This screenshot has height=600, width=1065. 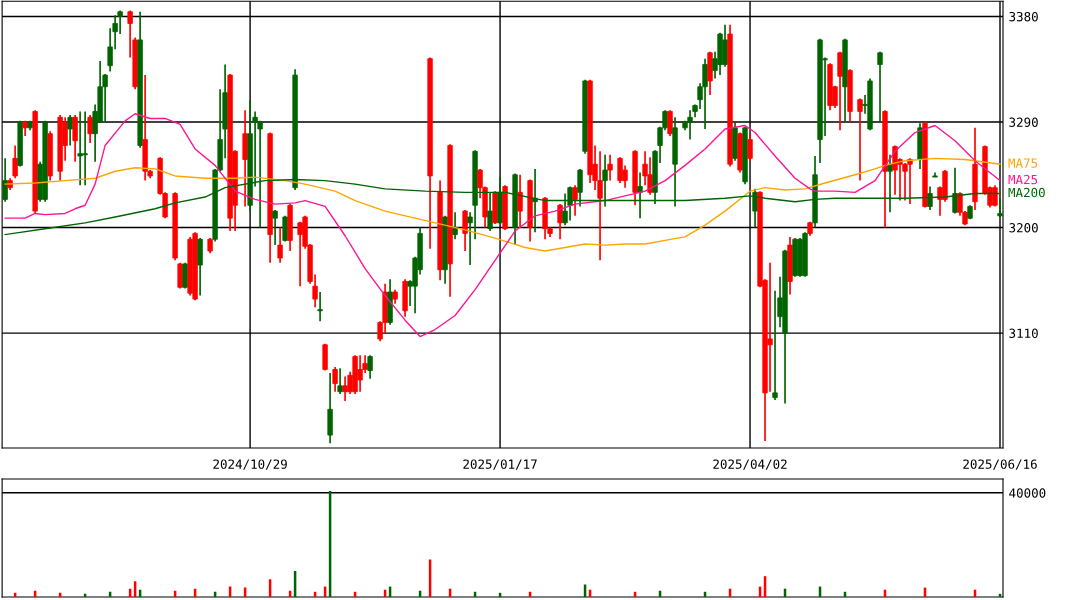 What do you see at coordinates (1023, 163) in the screenshot?
I see `series-label: MA75` at bounding box center [1023, 163].